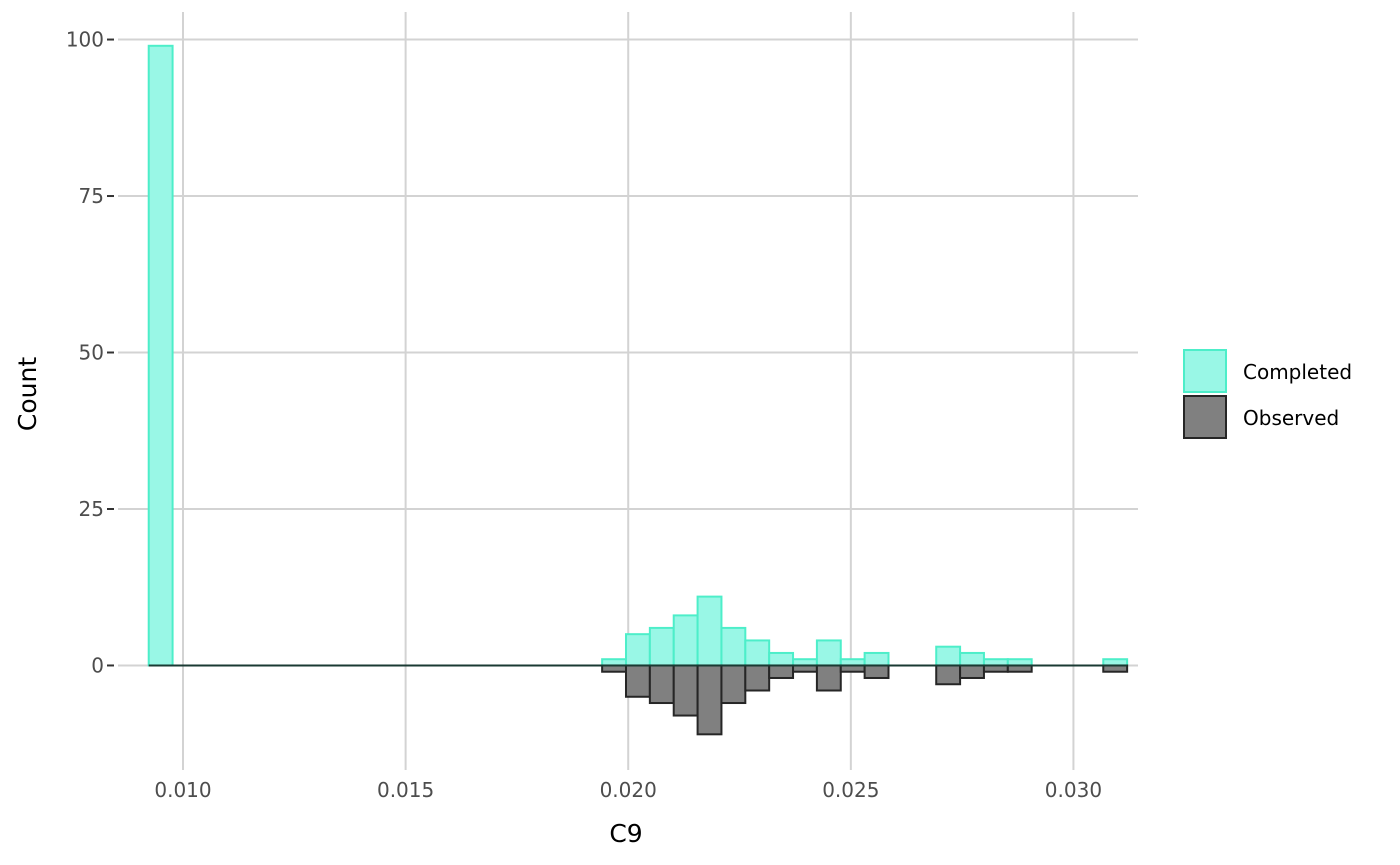 The width and height of the screenshot is (1400, 865). Describe the element at coordinates (628, 790) in the screenshot. I see `x-tick-label: 0.020` at that location.